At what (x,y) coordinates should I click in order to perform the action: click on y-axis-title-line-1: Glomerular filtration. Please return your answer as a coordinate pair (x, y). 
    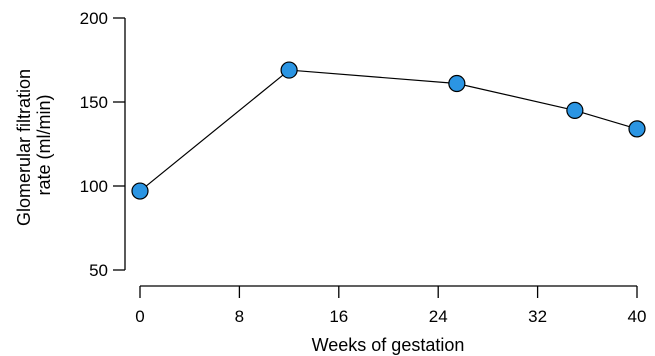
    Looking at the image, I should click on (24, 147).